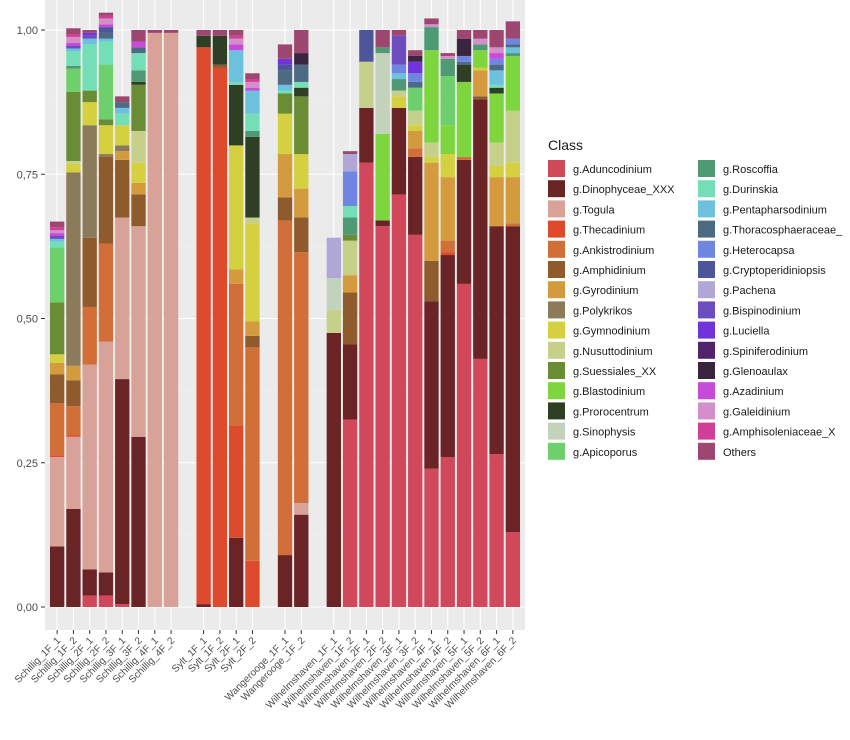 This screenshot has height=740, width=850. I want to click on legend-entry: g.Thecadinium, so click(596, 229).